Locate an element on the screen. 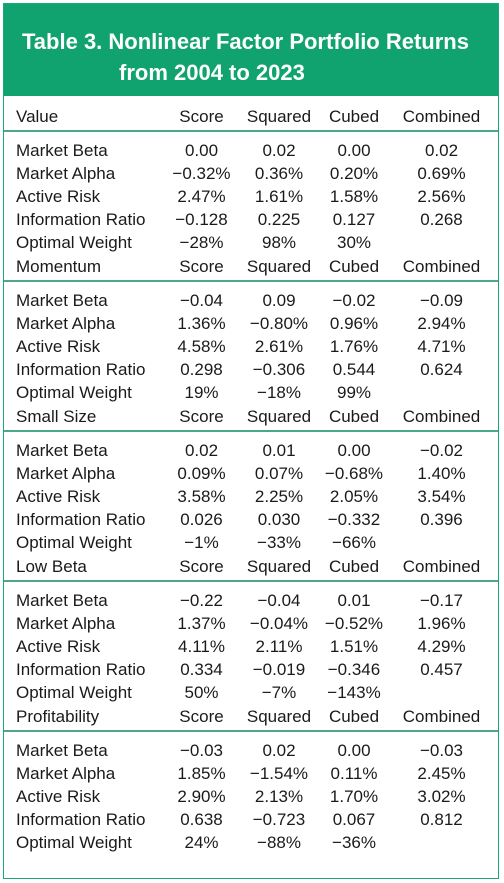 The width and height of the screenshot is (504, 883). section-header-row: Momentum Score Squared Cubed Combined is located at coordinates (251, 268).